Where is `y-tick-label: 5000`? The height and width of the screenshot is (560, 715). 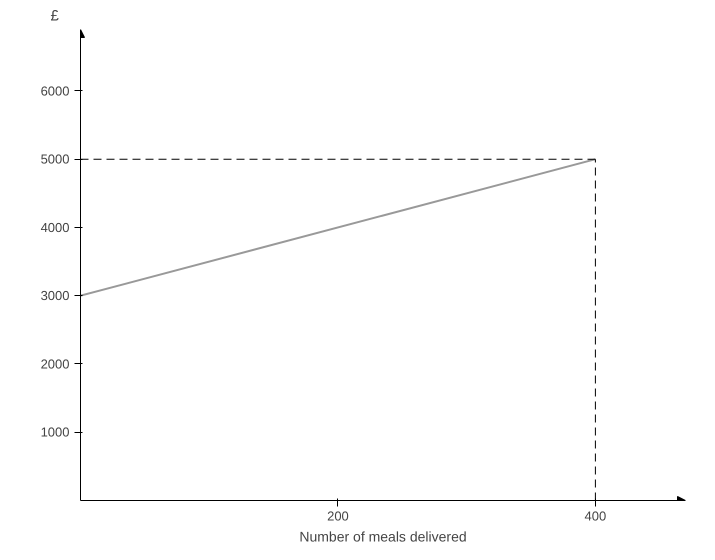
y-tick-label: 5000 is located at coordinates (55, 159).